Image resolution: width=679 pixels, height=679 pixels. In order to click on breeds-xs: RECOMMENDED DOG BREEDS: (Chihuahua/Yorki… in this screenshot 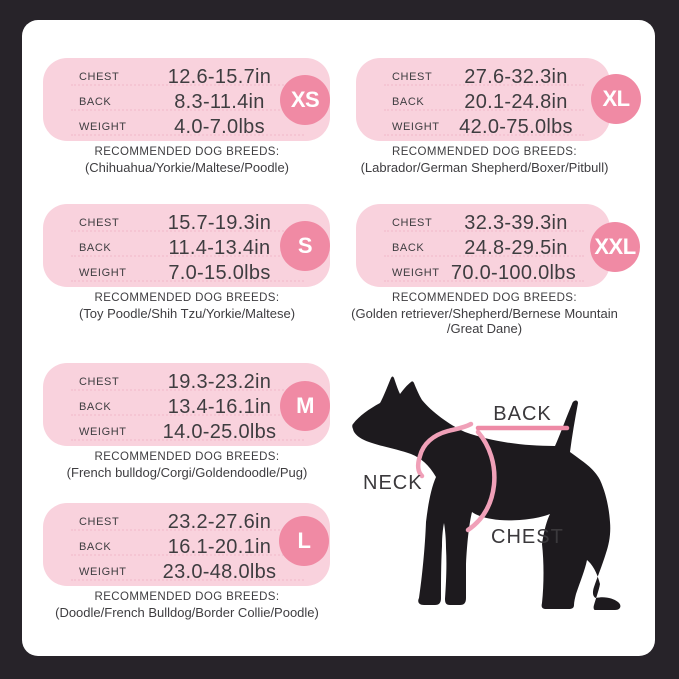, I will do `click(187, 160)`.